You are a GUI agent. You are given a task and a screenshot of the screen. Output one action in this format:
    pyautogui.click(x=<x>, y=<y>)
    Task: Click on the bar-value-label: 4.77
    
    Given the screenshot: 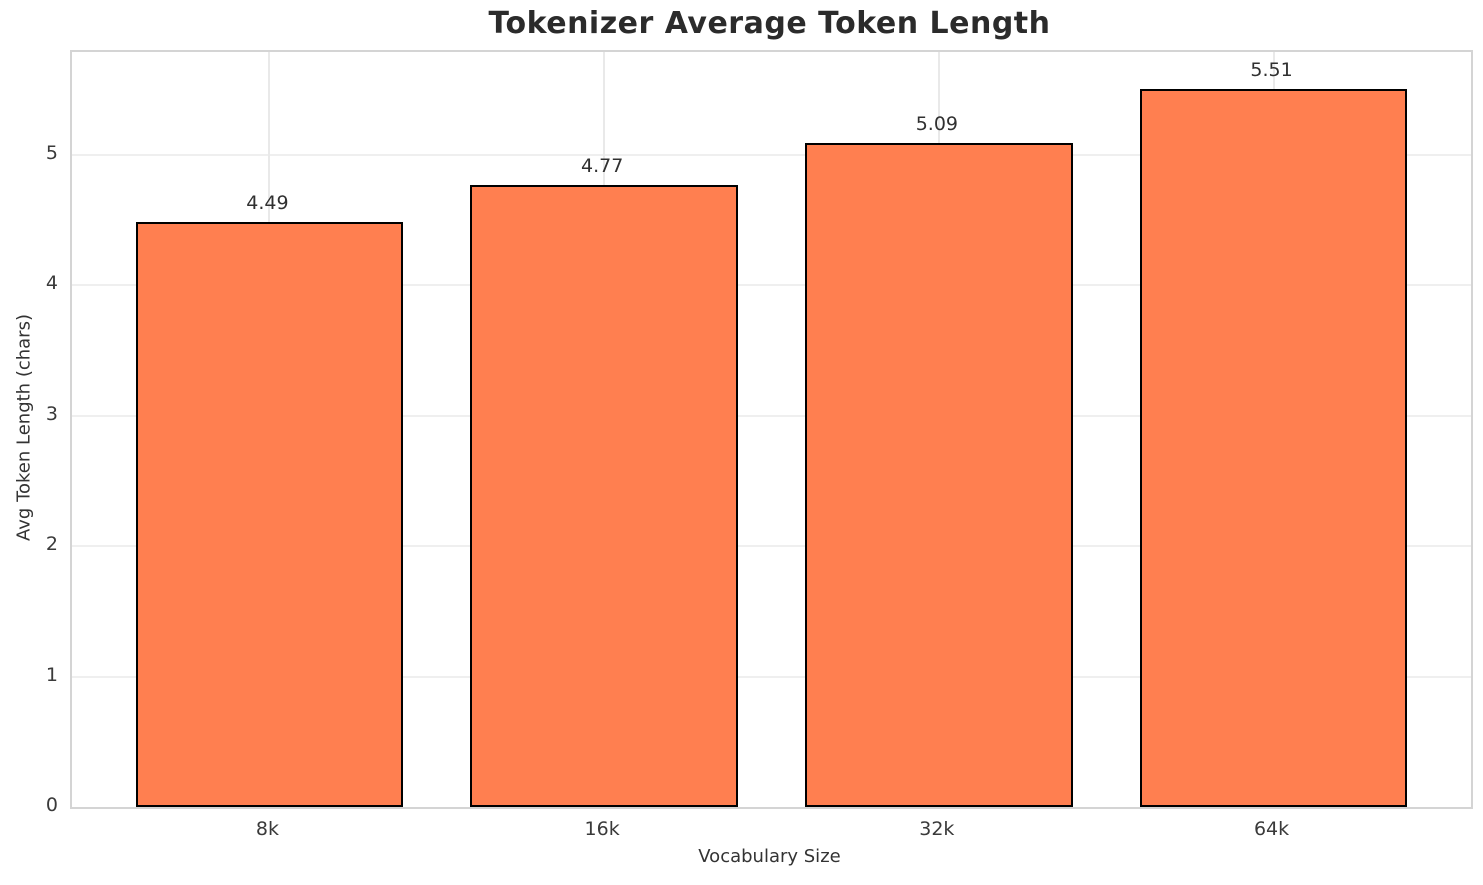 What is the action you would take?
    pyautogui.click(x=602, y=166)
    